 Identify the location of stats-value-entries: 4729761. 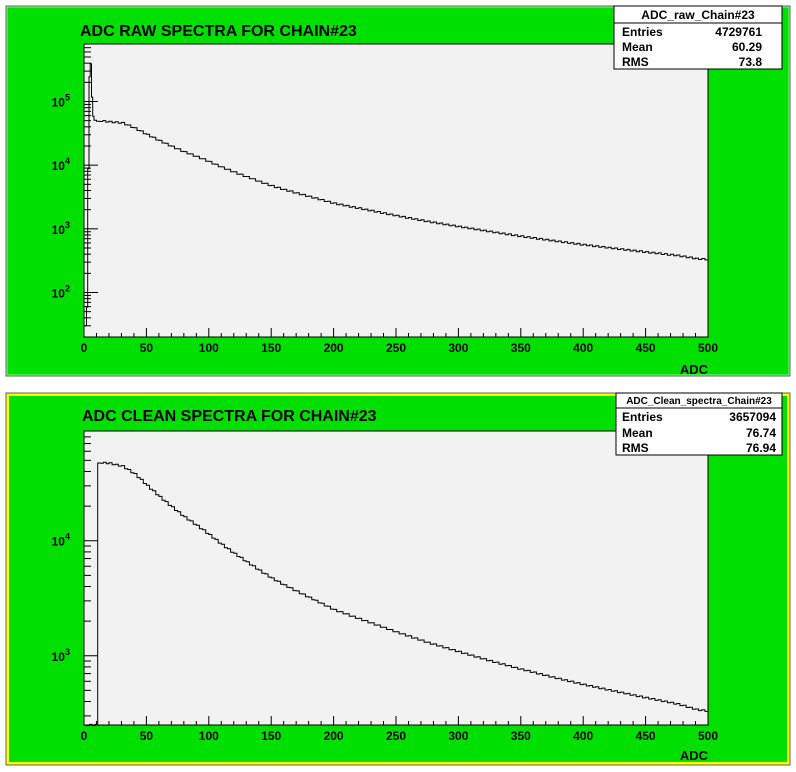
(738, 32).